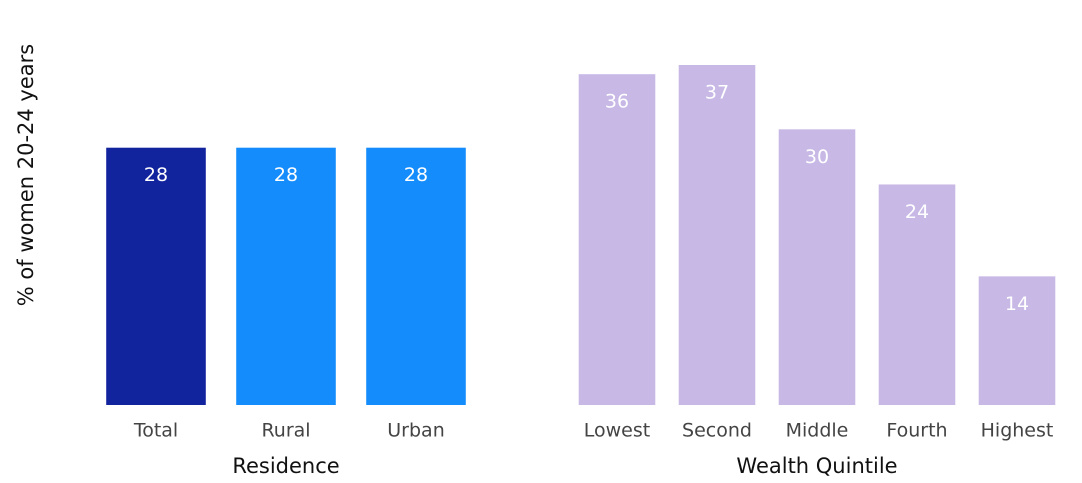 The width and height of the screenshot is (1082, 483). What do you see at coordinates (415, 431) in the screenshot?
I see `x-tick-label: Urban` at bounding box center [415, 431].